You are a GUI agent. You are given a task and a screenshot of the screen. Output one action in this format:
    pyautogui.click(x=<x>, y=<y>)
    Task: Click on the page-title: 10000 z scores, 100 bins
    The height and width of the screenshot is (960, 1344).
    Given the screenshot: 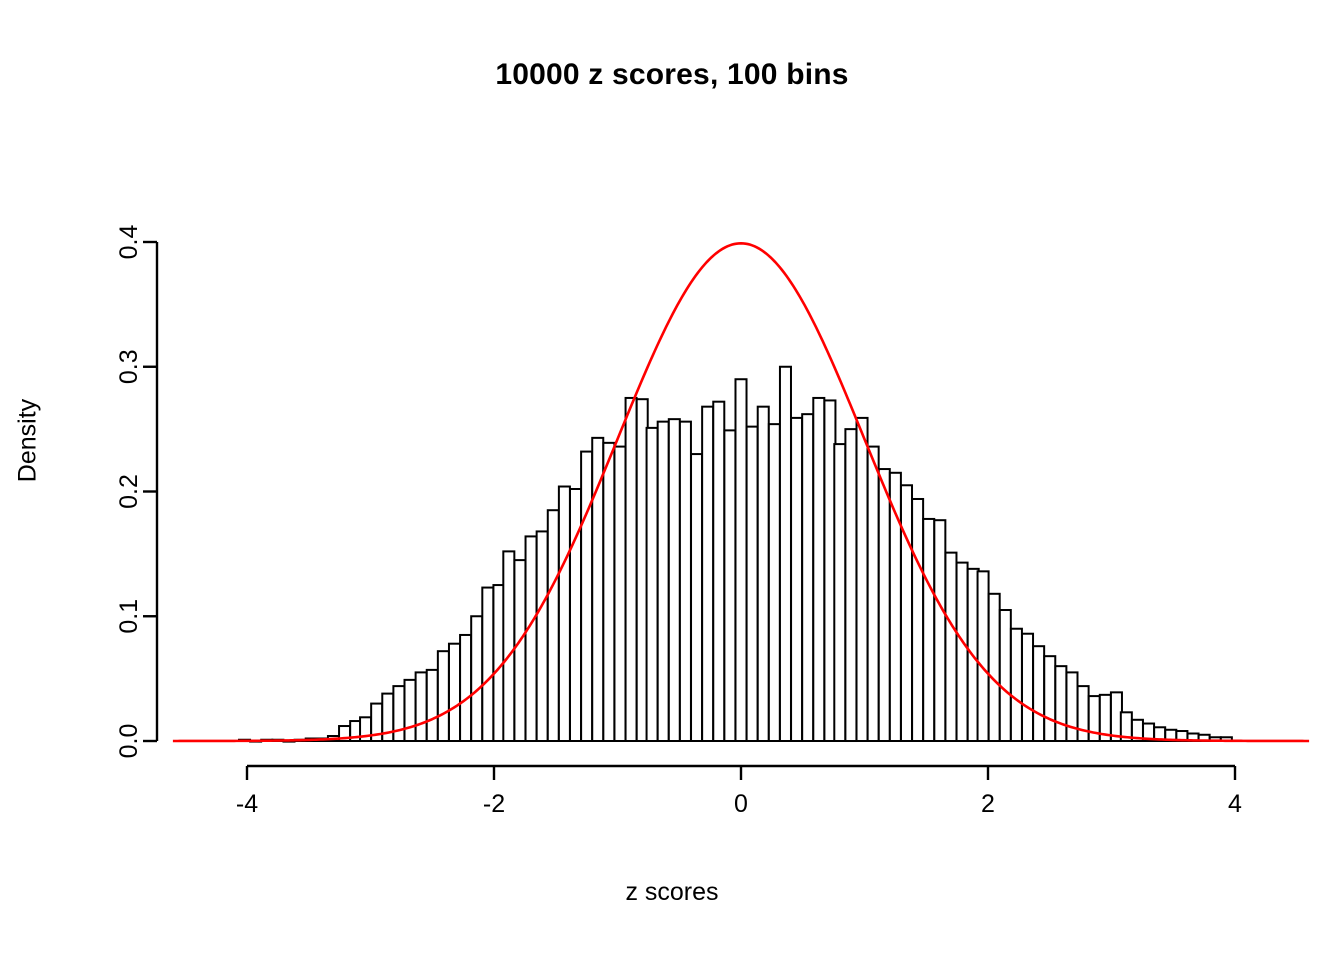 What is the action you would take?
    pyautogui.click(x=672, y=74)
    